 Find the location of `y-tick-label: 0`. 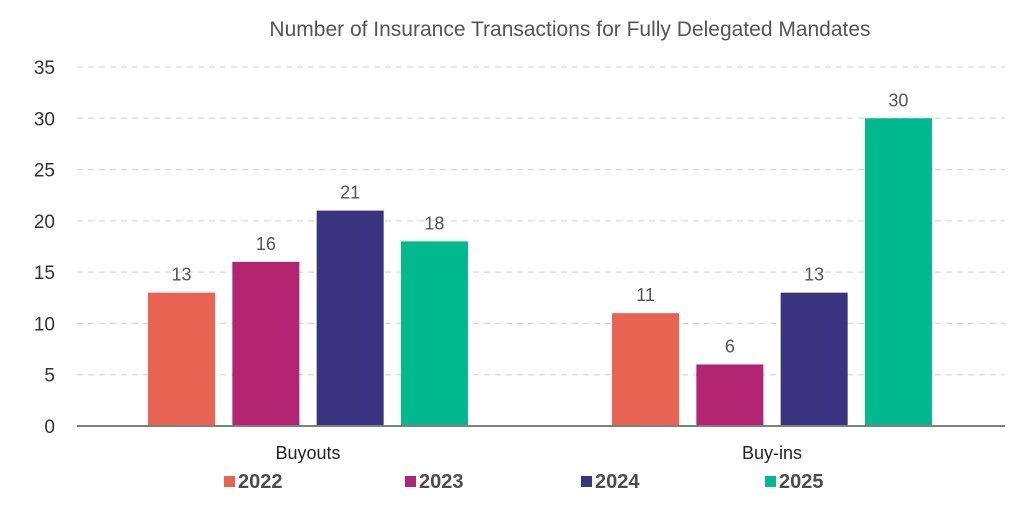

y-tick-label: 0 is located at coordinates (49, 427).